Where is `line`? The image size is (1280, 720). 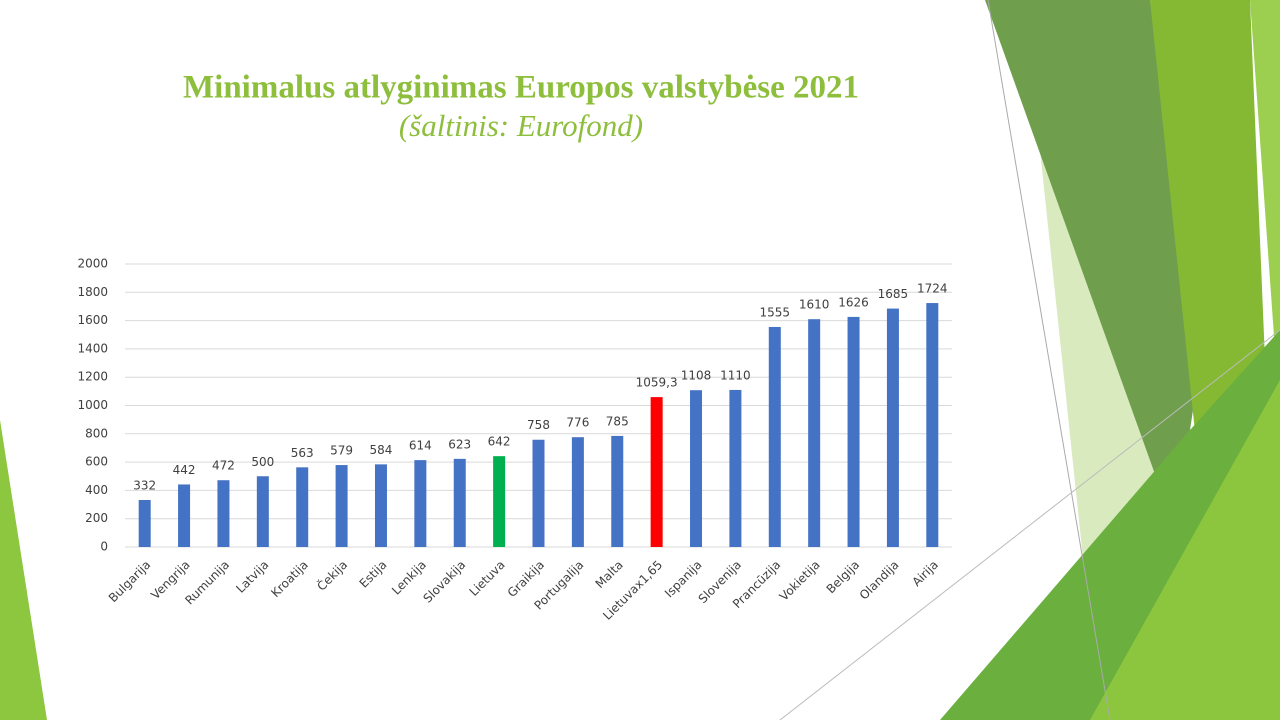
line is located at coordinates (1049, 360).